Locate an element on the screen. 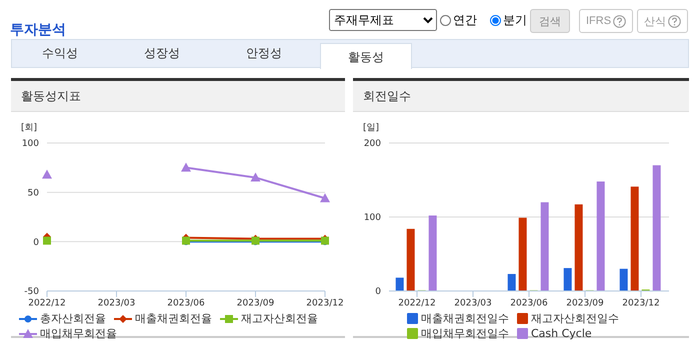  y-axis-title: [일] is located at coordinates (371, 128).